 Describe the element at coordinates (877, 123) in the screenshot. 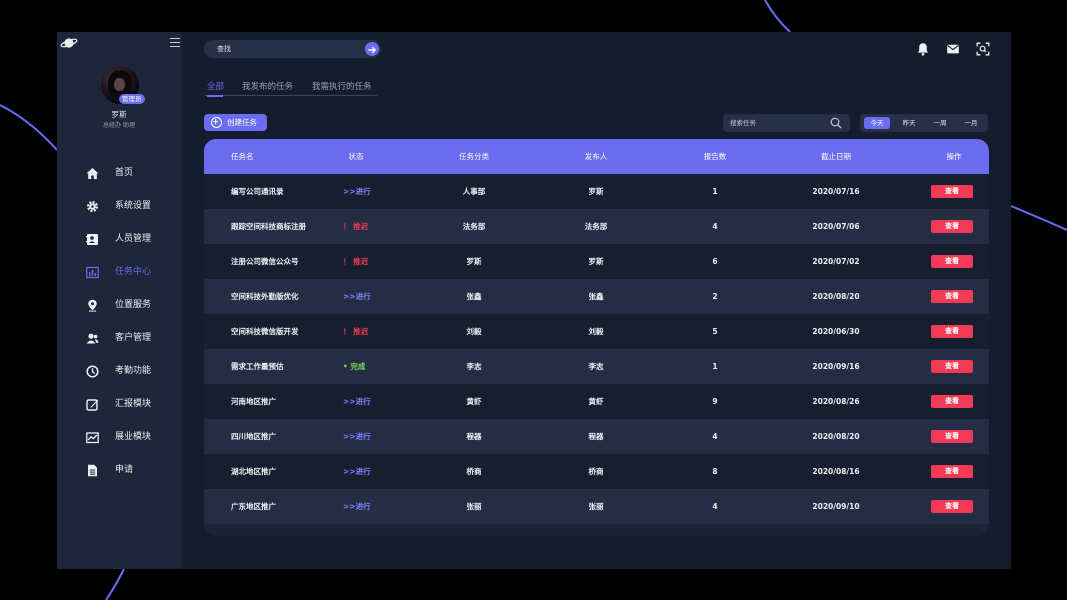

I see `range-today: 今天` at that location.